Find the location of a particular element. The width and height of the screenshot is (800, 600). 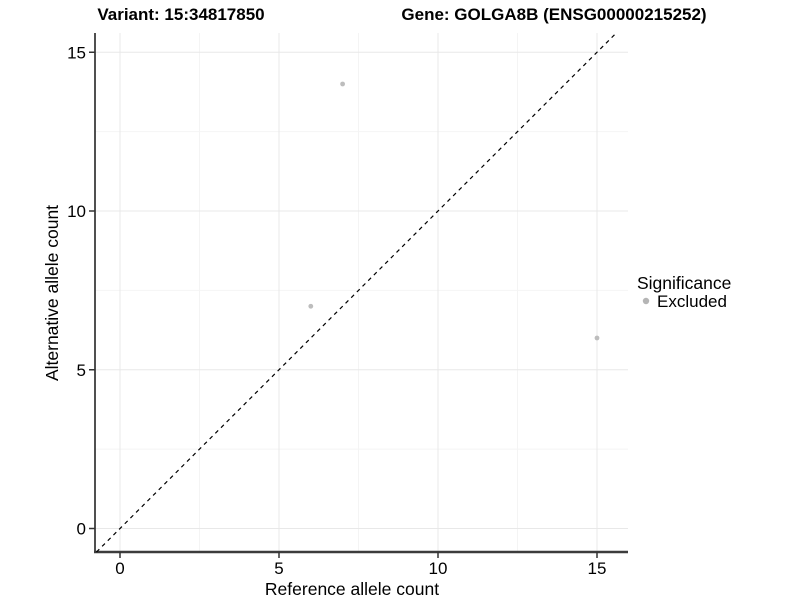

x-tick-label: 15 is located at coordinates (597, 568).